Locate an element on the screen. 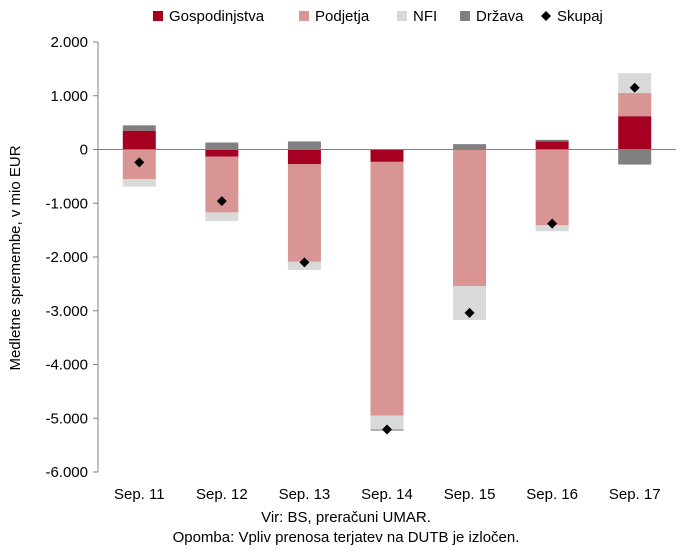 This screenshot has width=692, height=553. x-tick-label: Sep. 13 is located at coordinates (305, 494).